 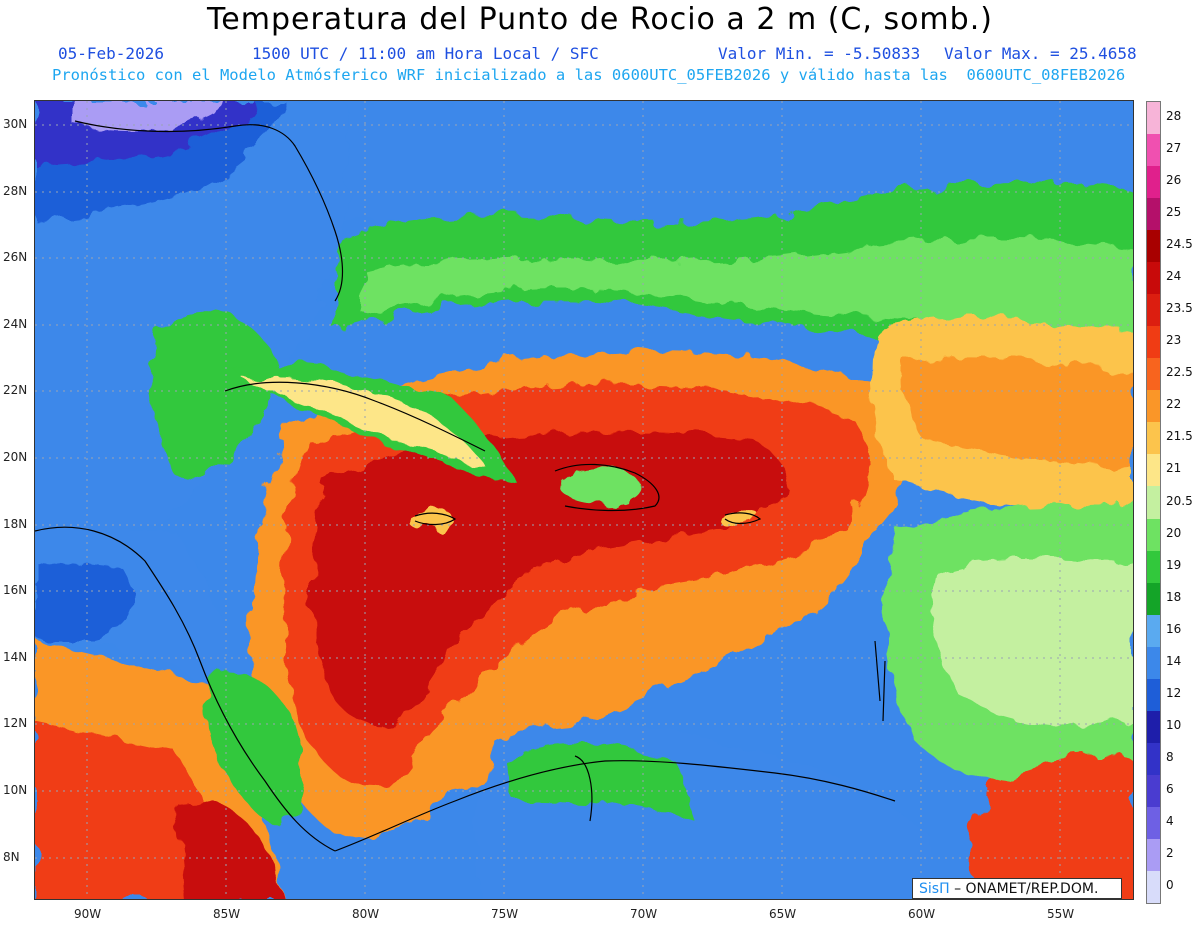 I want to click on lat-label: 12N, so click(x=15, y=723).